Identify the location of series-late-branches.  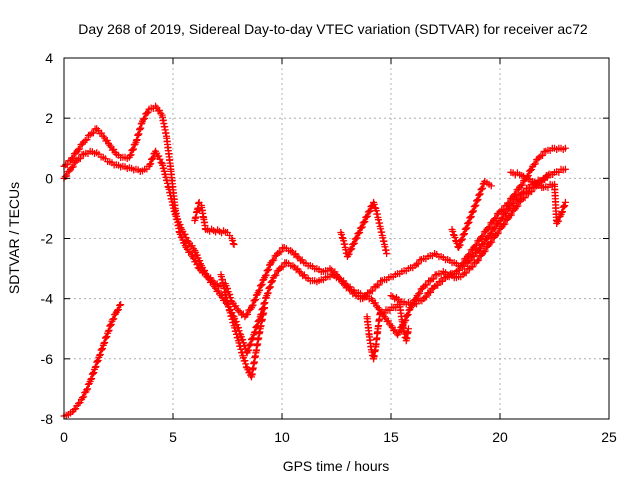
(478, 237).